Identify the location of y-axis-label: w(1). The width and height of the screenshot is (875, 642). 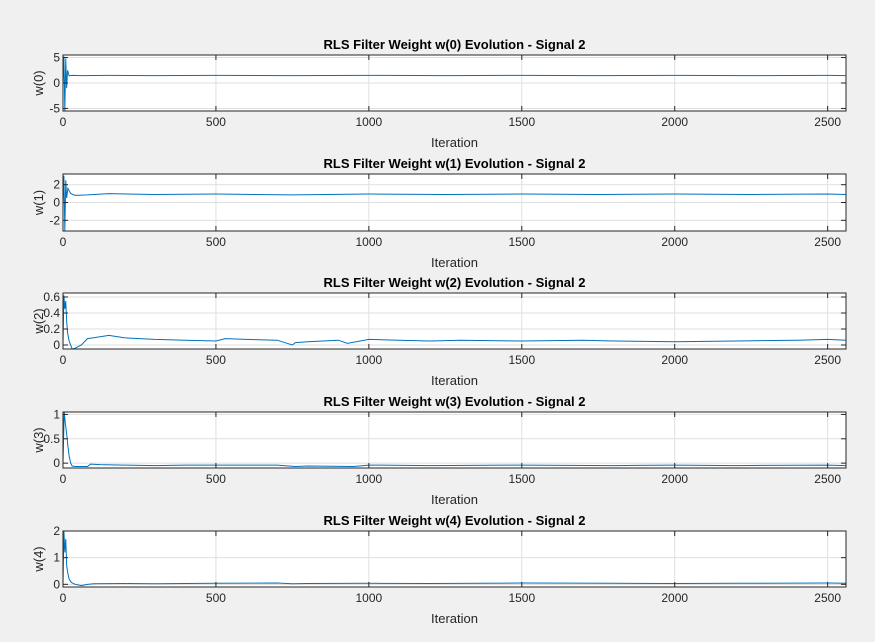
(38, 203).